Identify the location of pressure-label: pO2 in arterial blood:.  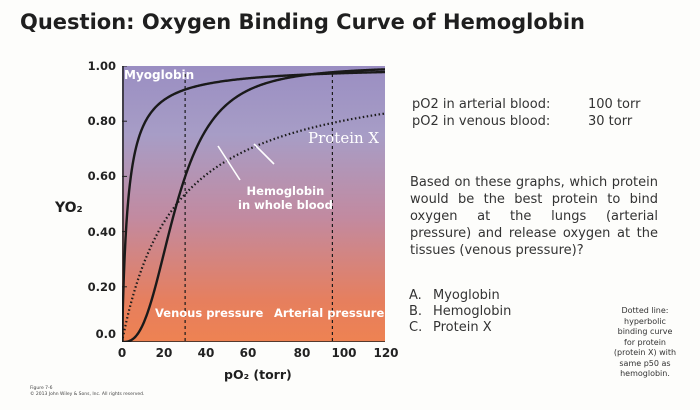
(481, 104).